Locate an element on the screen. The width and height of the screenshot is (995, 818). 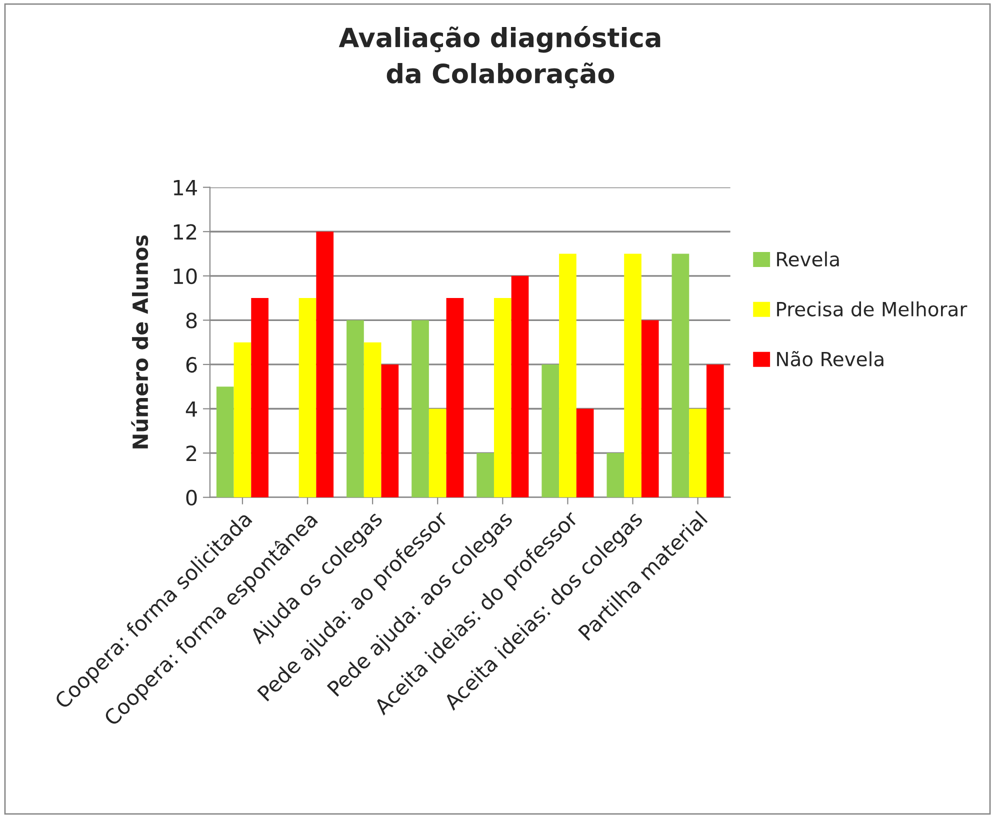
legend-label: Não Revela is located at coordinates (830, 358).